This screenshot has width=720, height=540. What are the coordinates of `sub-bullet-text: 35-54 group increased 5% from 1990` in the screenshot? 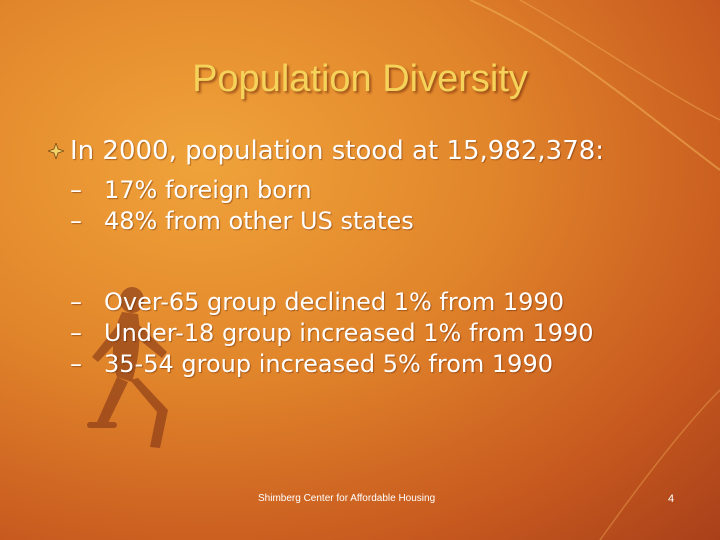 It's located at (328, 364).